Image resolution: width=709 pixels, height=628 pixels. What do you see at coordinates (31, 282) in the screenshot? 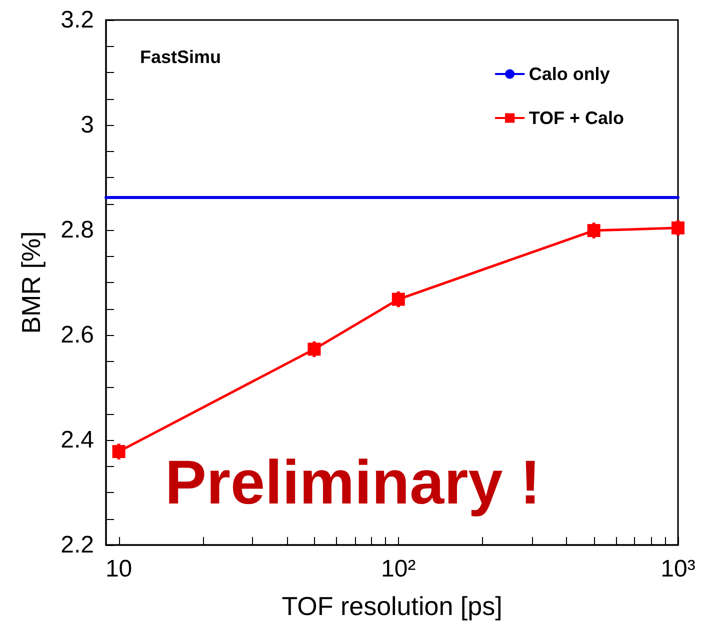
I see `y-axis-title: BMR [%]` at bounding box center [31, 282].